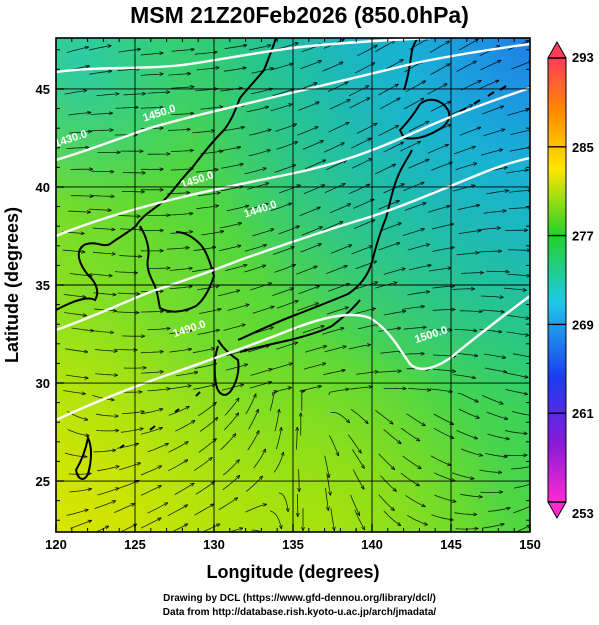  Describe the element at coordinates (557, 510) in the screenshot. I see `colorbar-min-arrow` at that location.